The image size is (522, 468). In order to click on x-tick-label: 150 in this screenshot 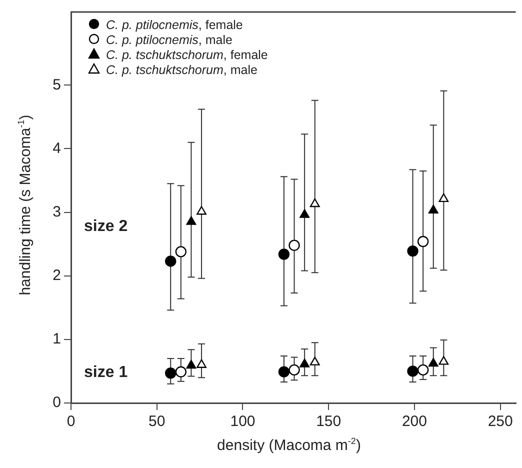, I will do `click(329, 421)`.